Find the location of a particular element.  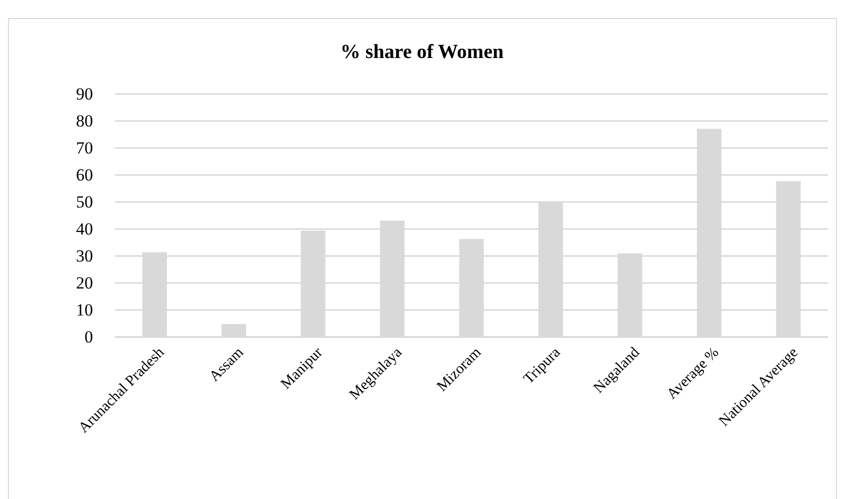

y-tick-label: 60 is located at coordinates (84, 174).